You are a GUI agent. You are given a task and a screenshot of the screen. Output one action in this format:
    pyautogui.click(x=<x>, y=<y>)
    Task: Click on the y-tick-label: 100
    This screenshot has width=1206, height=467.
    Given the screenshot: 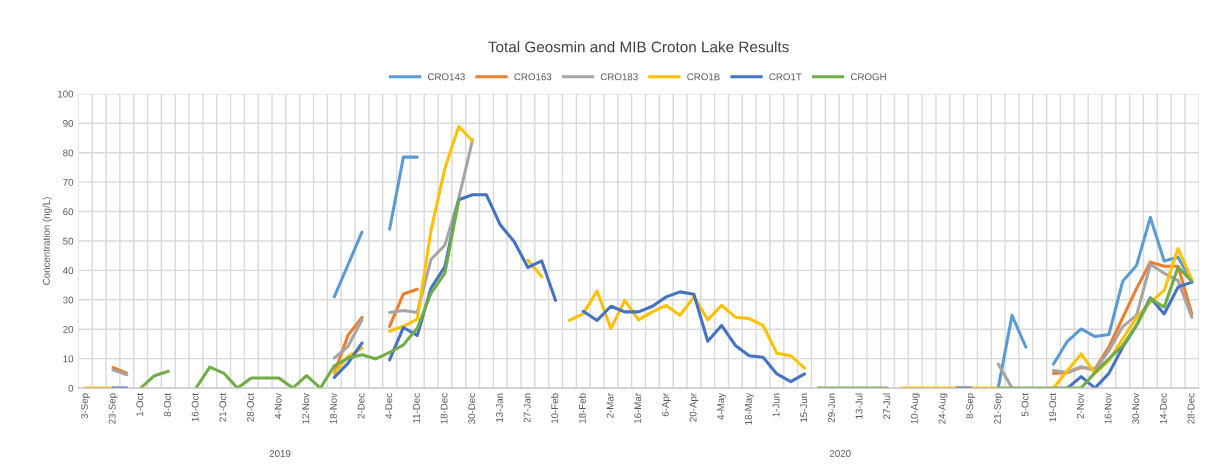 What is the action you would take?
    pyautogui.click(x=66, y=94)
    